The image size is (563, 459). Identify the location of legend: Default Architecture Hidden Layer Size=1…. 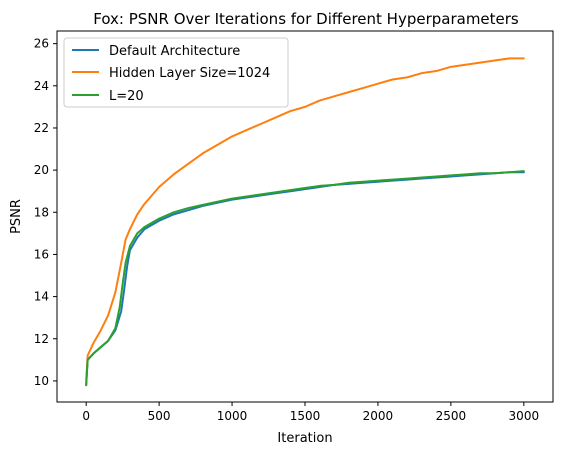
(176, 72).